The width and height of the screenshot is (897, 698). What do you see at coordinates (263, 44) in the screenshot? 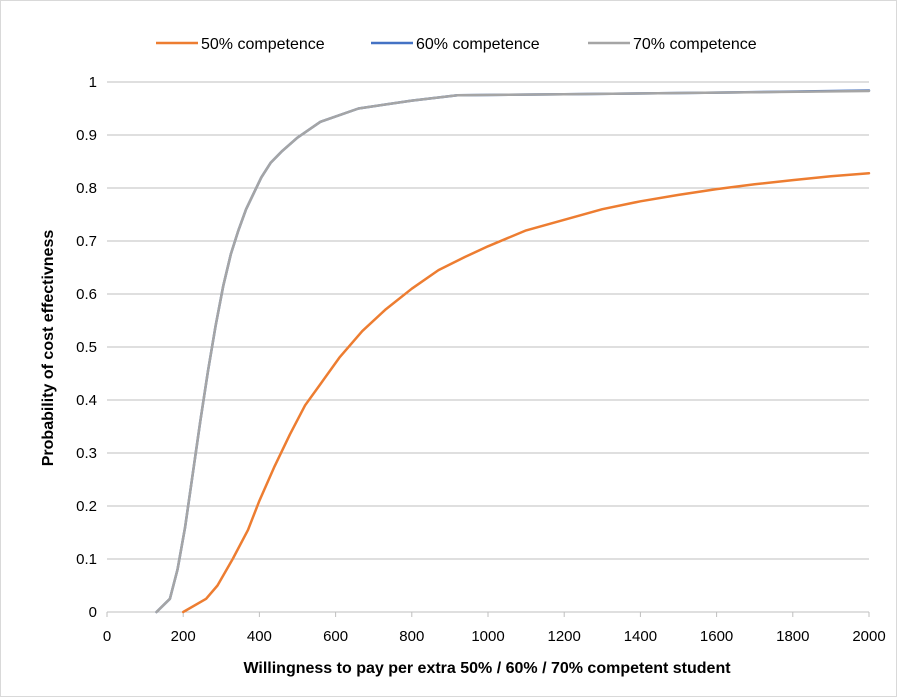
I see `legend-label: 50% competence` at bounding box center [263, 44].